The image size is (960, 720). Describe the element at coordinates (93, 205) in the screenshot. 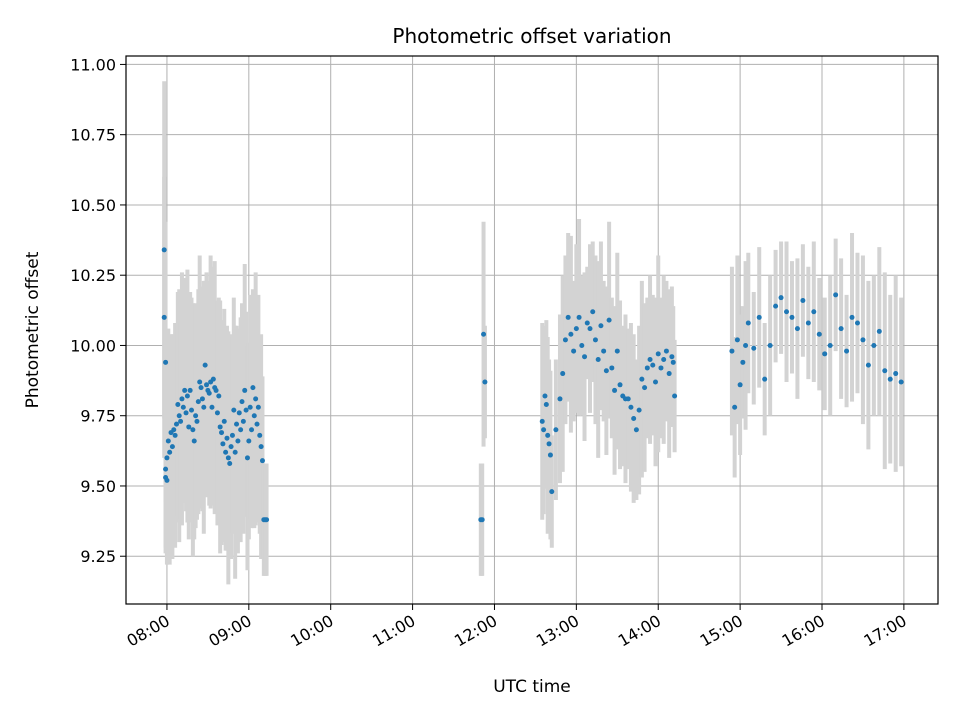

I see `y-tick-label: 10.50` at that location.